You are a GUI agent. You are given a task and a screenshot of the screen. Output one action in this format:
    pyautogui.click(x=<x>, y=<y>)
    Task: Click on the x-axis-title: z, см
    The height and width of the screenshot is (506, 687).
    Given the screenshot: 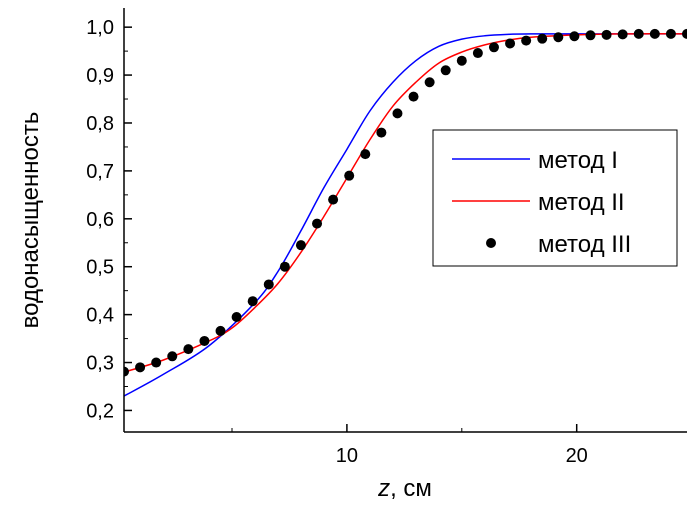 What is the action you would take?
    pyautogui.click(x=404, y=488)
    